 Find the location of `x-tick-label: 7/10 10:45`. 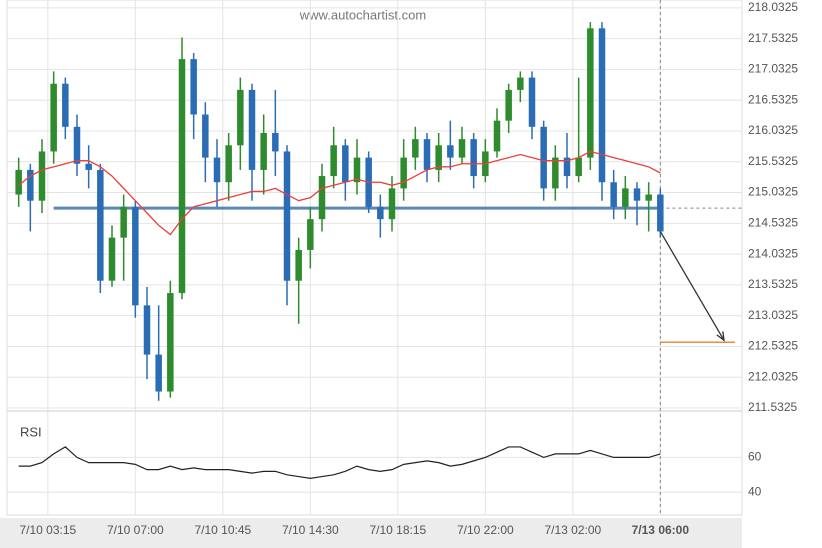

x-tick-label: 7/10 10:45 is located at coordinates (222, 530).